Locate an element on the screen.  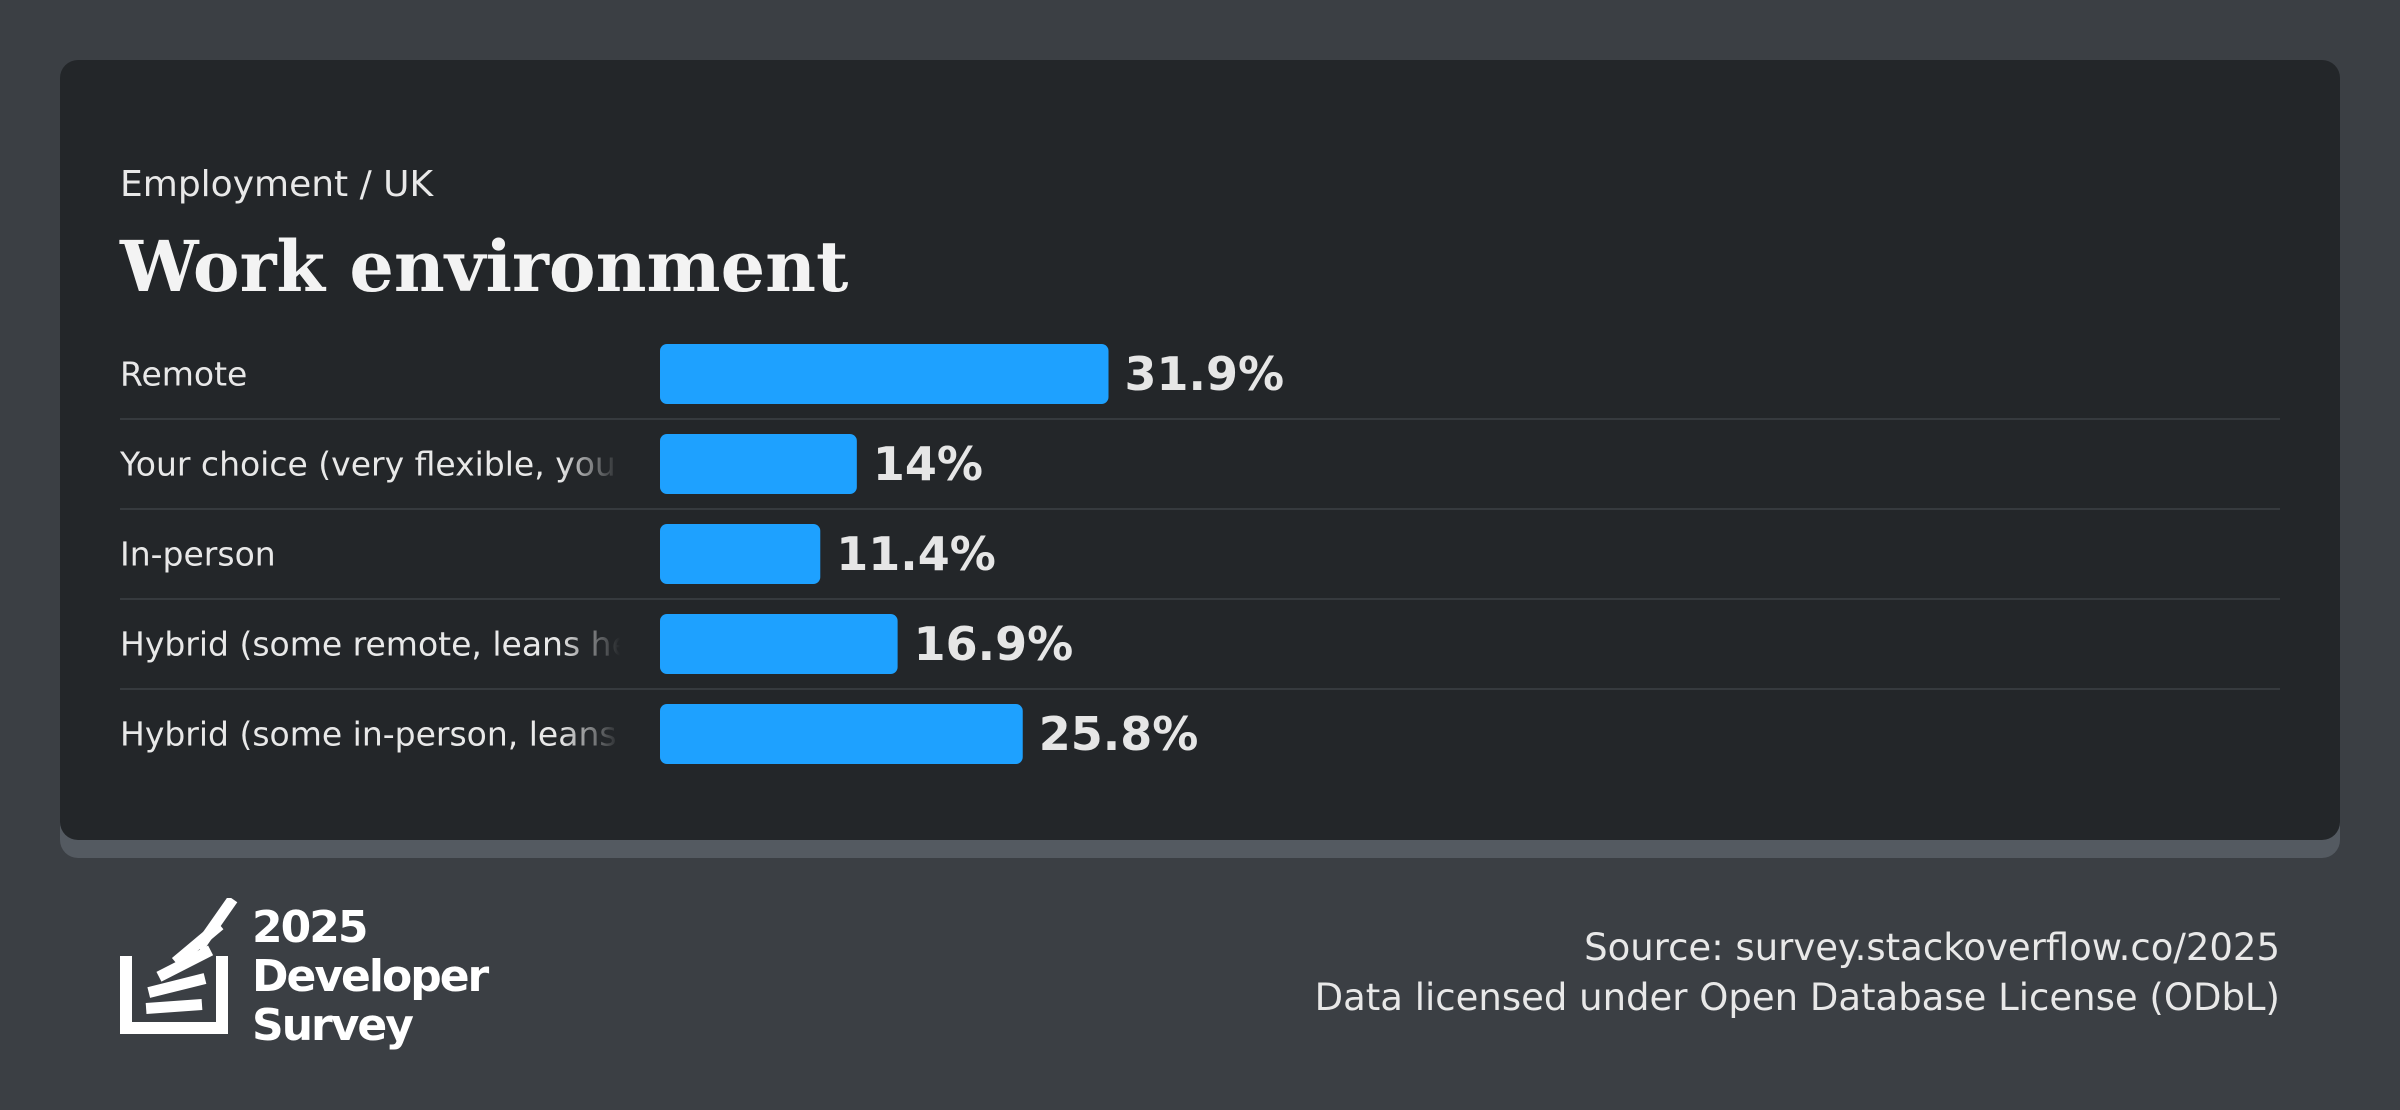
survey-logo: 2025 Developer Survey is located at coordinates (306, 974).